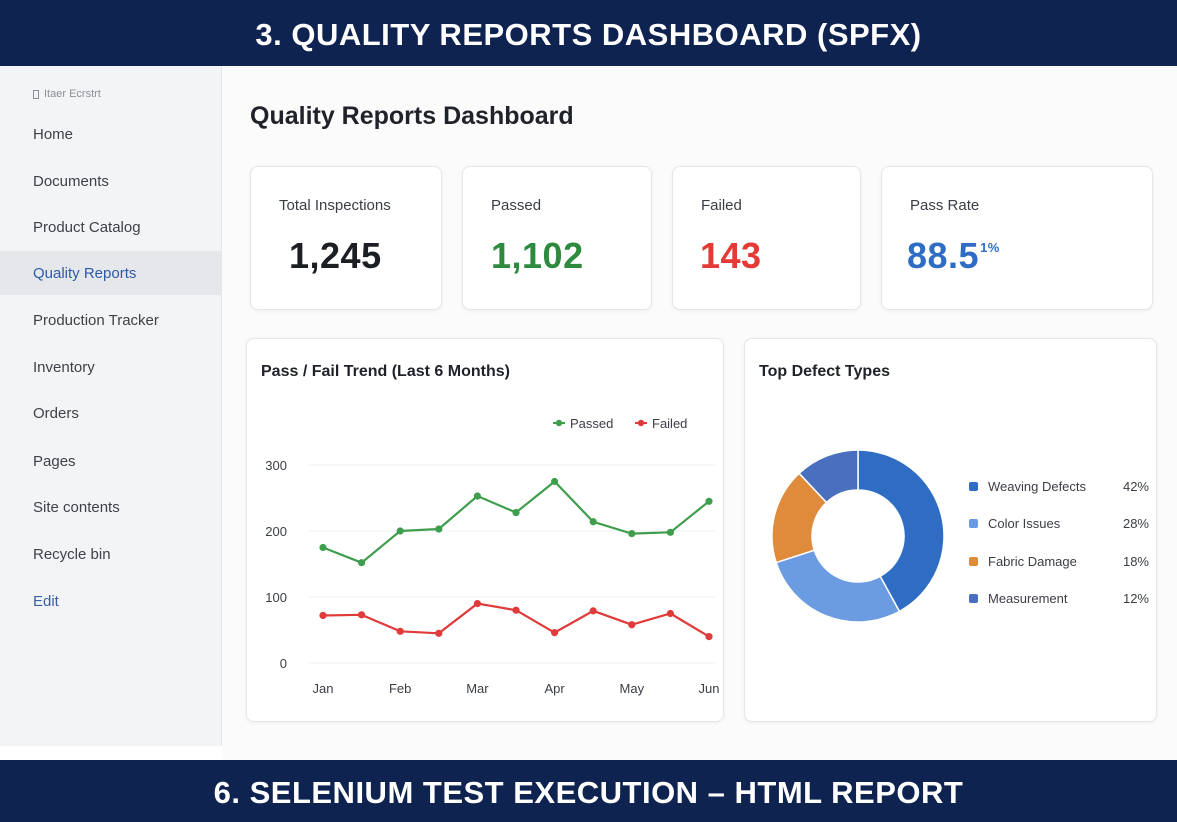 The width and height of the screenshot is (1177, 822). Describe the element at coordinates (824, 371) in the screenshot. I see `defects-chart-title: Top Defect Types` at that location.